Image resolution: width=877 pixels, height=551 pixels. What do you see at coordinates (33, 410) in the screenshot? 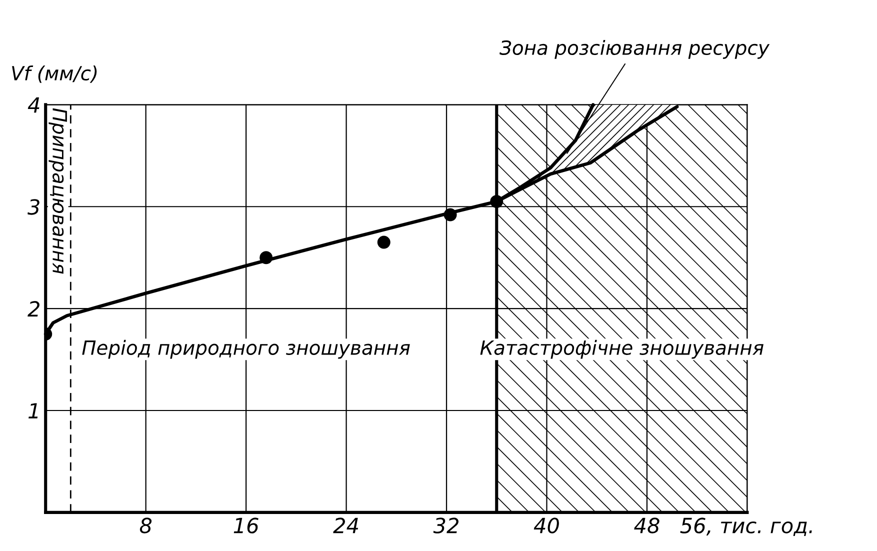
I see `y-tick-label: 1` at bounding box center [33, 410].